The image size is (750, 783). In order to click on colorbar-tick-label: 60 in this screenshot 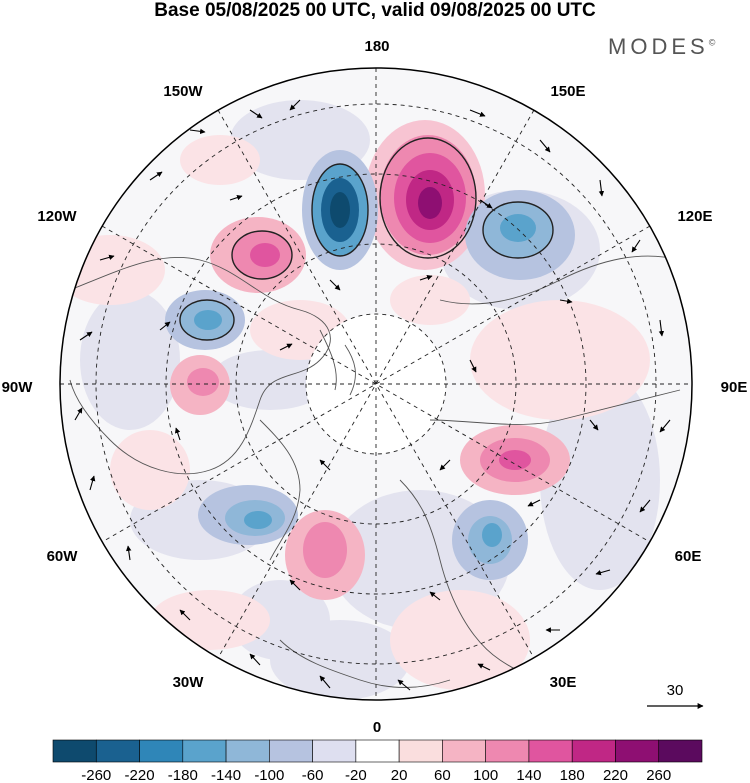, I will do `click(442, 775)`.